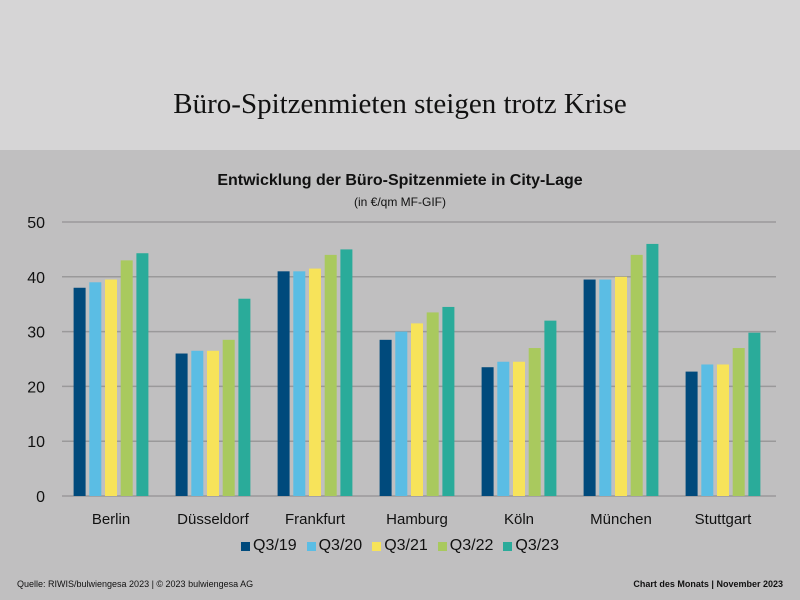 Image resolution: width=800 pixels, height=600 pixels. Describe the element at coordinates (36, 333) in the screenshot. I see `y-tick-label: 30` at that location.